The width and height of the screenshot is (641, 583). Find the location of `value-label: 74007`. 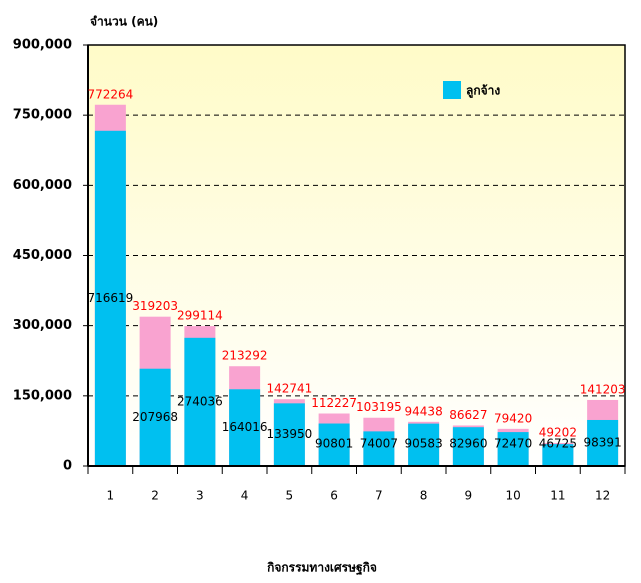

value-label: 74007 is located at coordinates (379, 444).